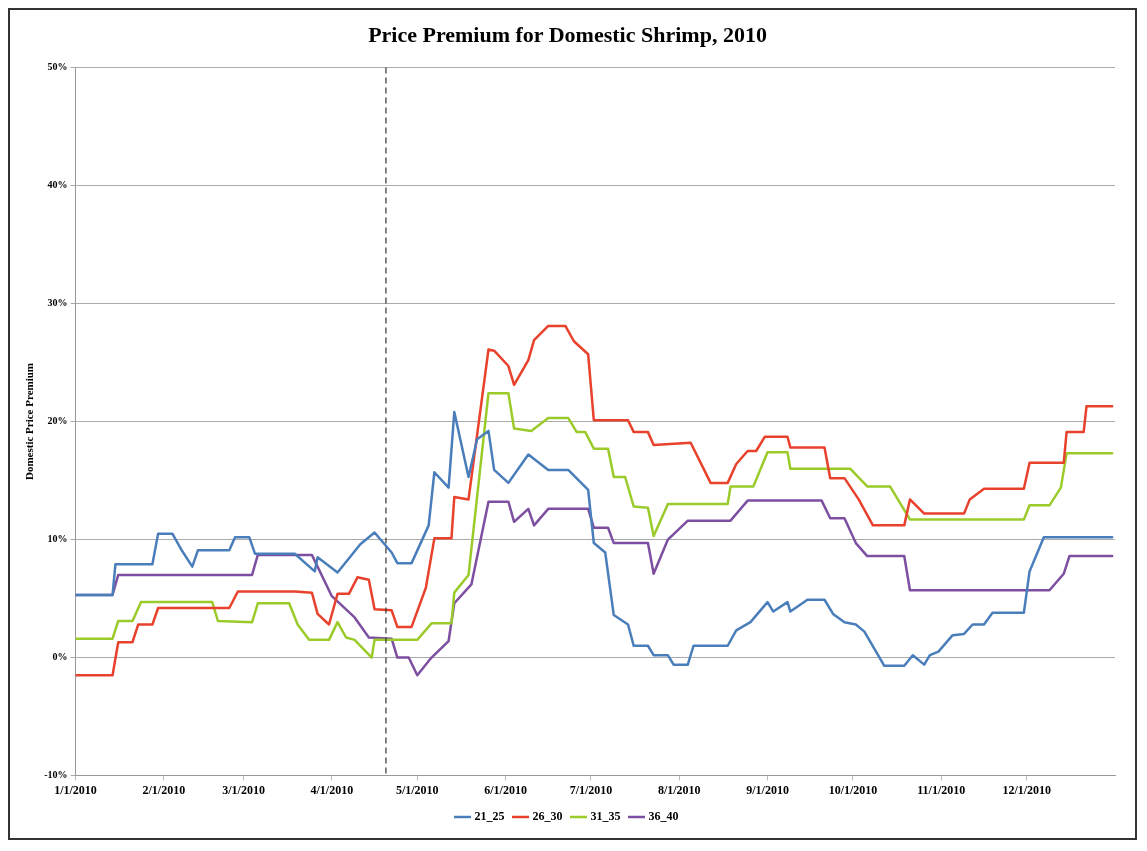 This screenshot has width=1147, height=851. What do you see at coordinates (679, 789) in the screenshot?
I see `x-tick-label: 8/1/2010` at bounding box center [679, 789].